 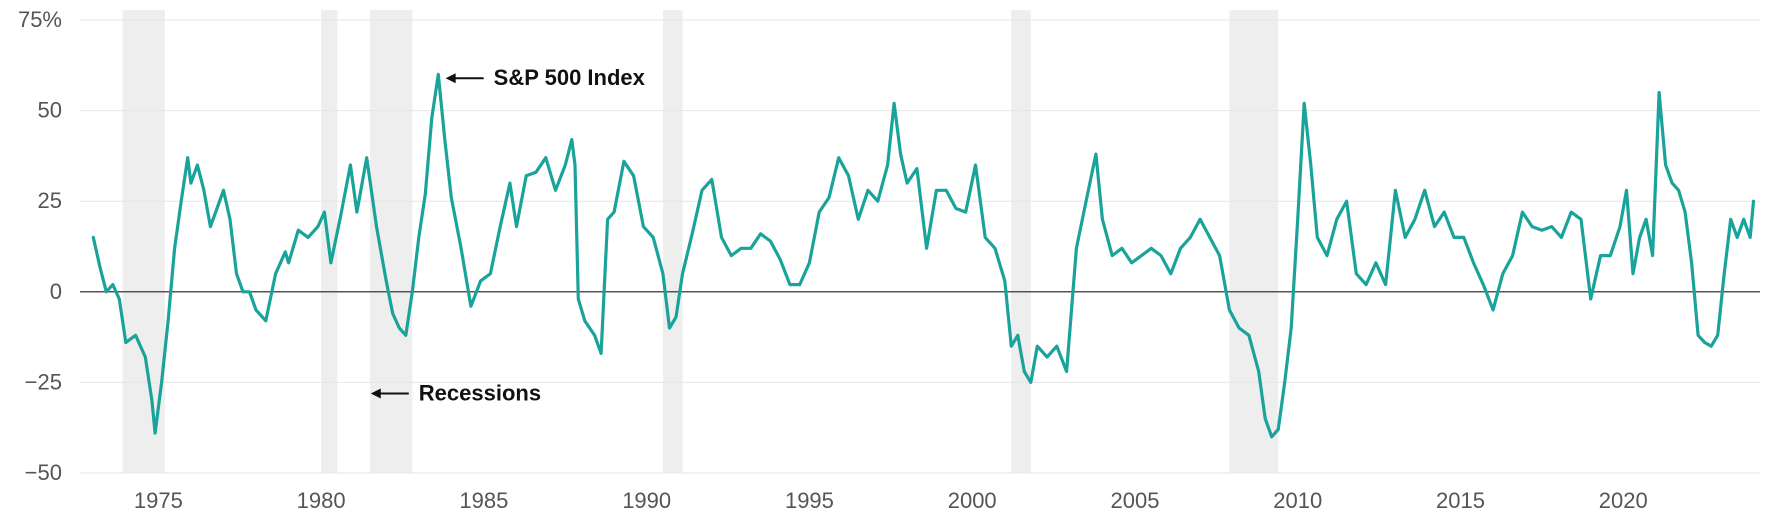 I want to click on y-tick-label: 0, so click(x=56, y=291).